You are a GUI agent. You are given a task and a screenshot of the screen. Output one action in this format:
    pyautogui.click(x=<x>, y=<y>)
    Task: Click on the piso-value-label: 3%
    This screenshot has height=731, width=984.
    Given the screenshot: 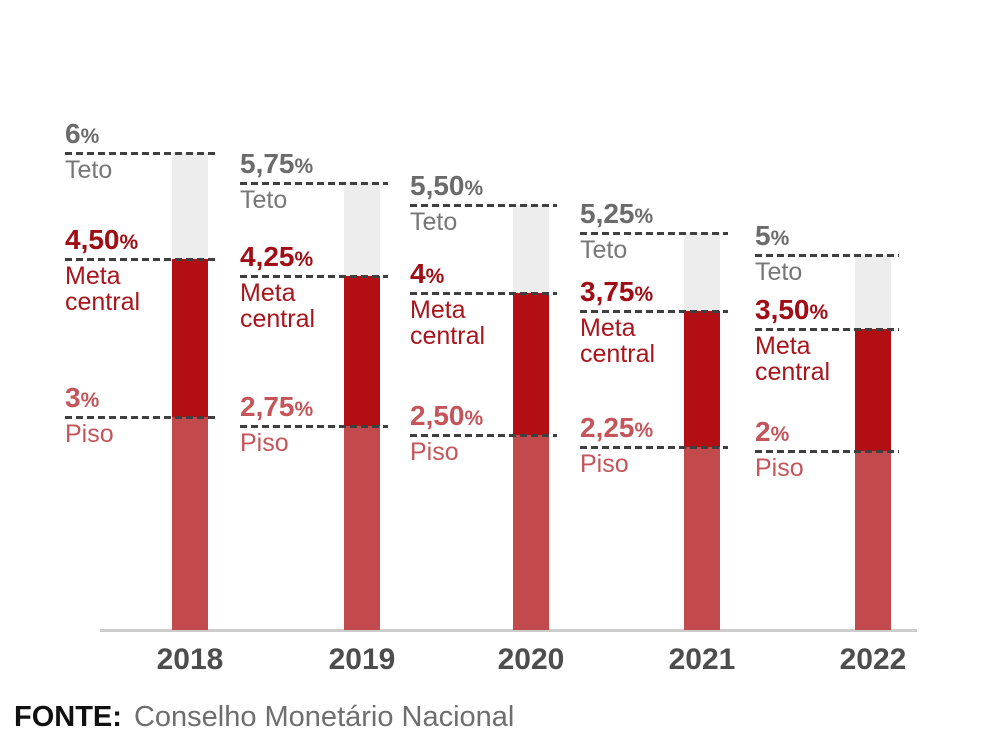 What is the action you would take?
    pyautogui.click(x=82, y=397)
    